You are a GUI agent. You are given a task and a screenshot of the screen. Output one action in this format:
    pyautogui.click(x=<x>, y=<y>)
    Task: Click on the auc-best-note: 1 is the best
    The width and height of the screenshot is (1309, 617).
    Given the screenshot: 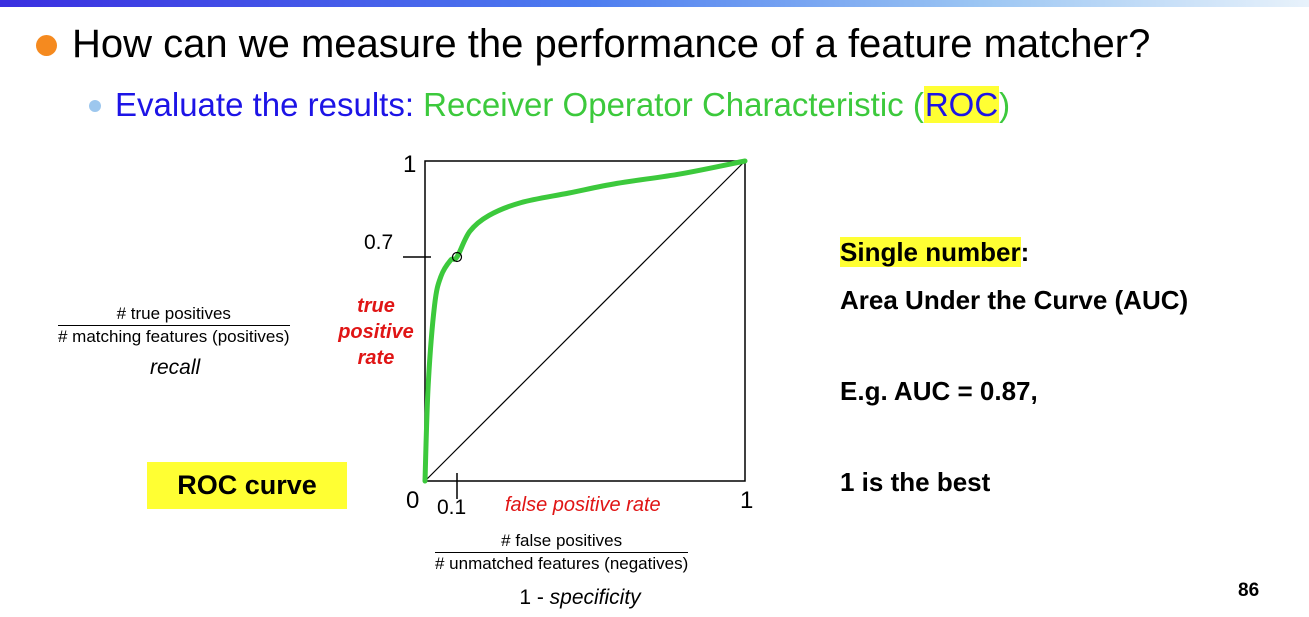 What is the action you would take?
    pyautogui.click(x=915, y=482)
    